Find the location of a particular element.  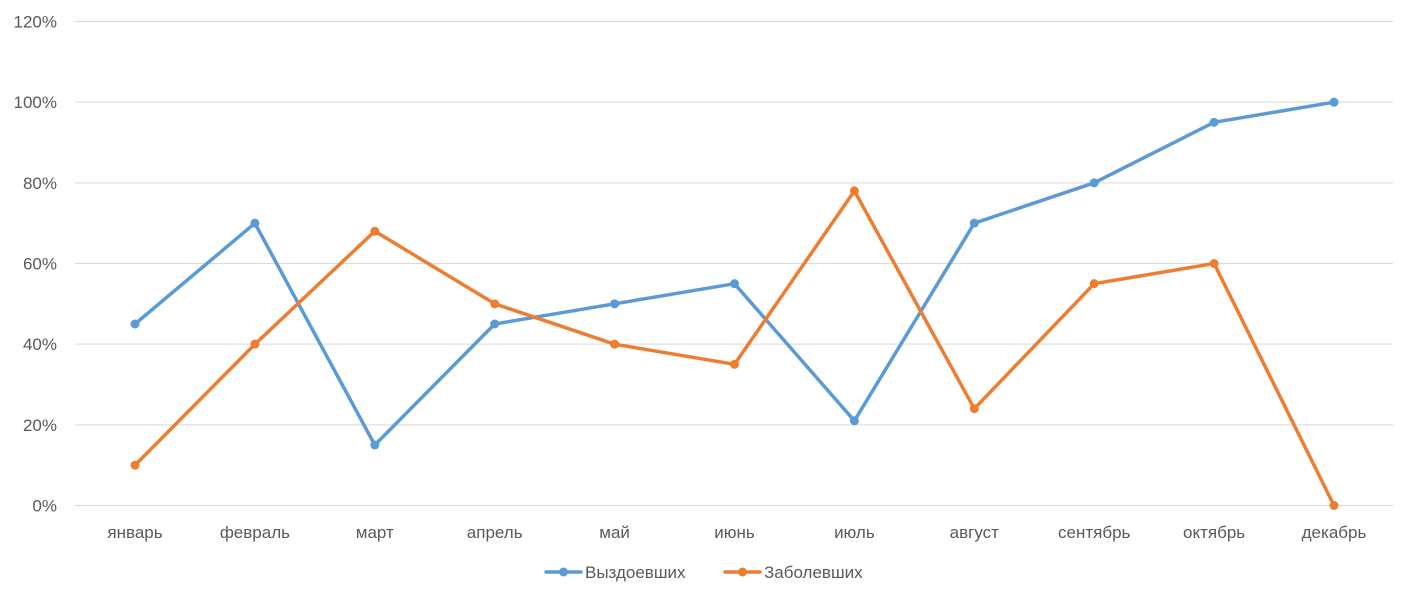

x-tick-label: сентябрь is located at coordinates (1094, 532).